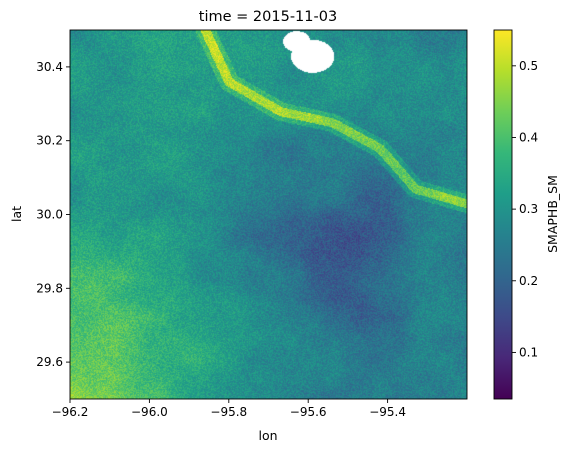 This screenshot has height=457, width=571. I want to click on colorbar-tick-label: 0.2, so click(528, 281).